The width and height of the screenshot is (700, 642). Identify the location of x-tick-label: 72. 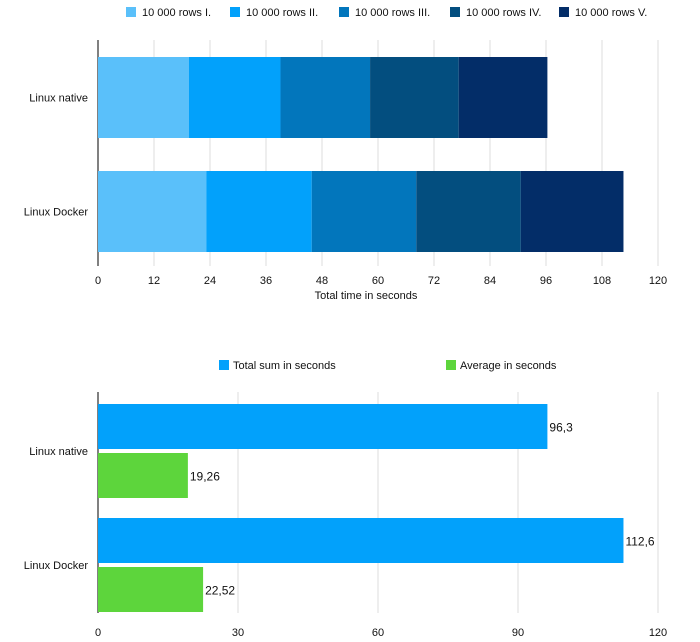
(434, 281).